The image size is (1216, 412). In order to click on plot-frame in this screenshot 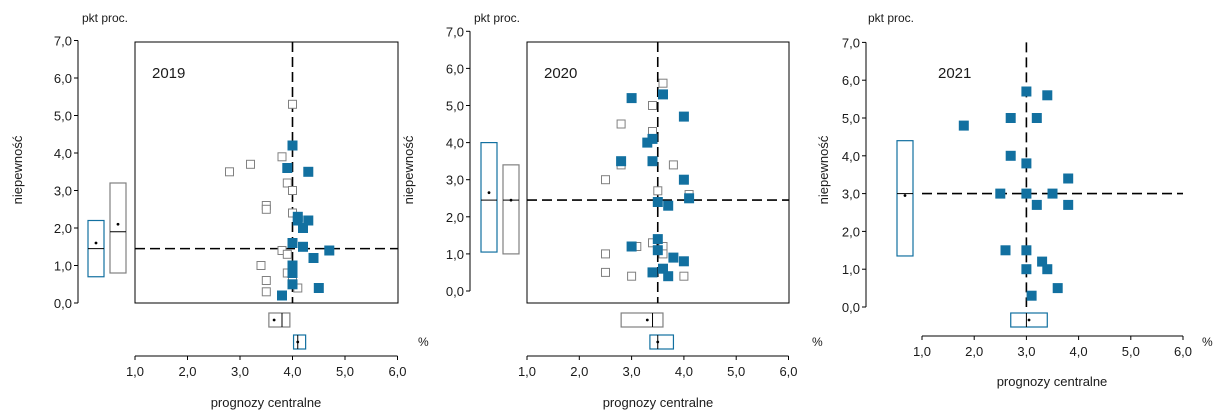, I will do `click(266, 172)`.